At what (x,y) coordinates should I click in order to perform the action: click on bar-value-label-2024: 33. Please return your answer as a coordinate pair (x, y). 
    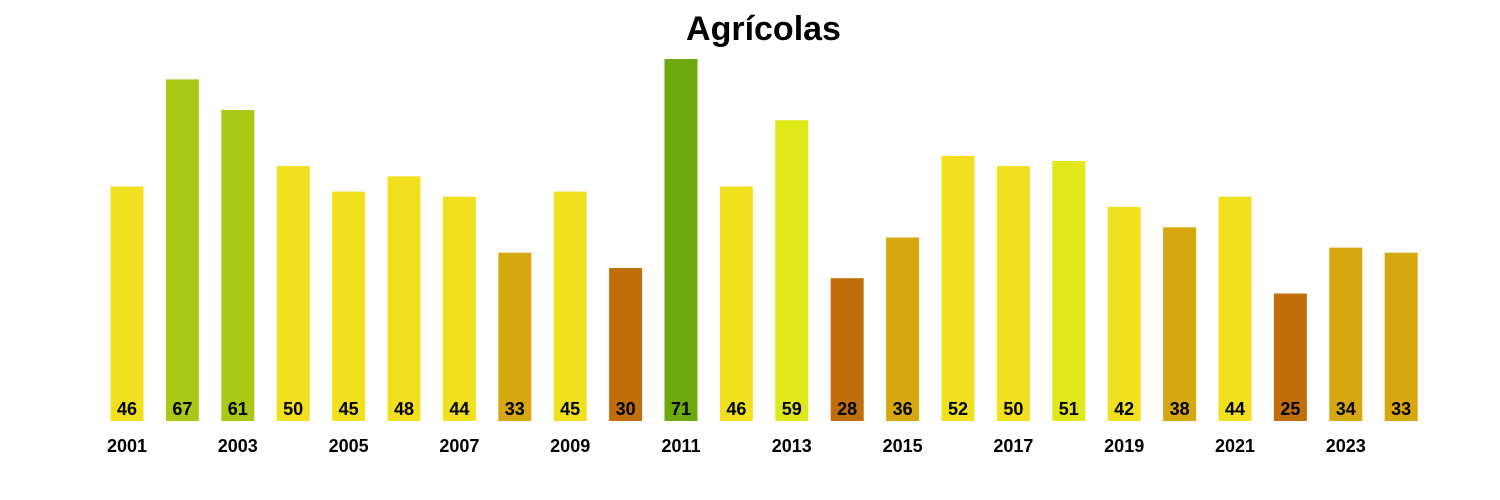
    Looking at the image, I should click on (1401, 409).